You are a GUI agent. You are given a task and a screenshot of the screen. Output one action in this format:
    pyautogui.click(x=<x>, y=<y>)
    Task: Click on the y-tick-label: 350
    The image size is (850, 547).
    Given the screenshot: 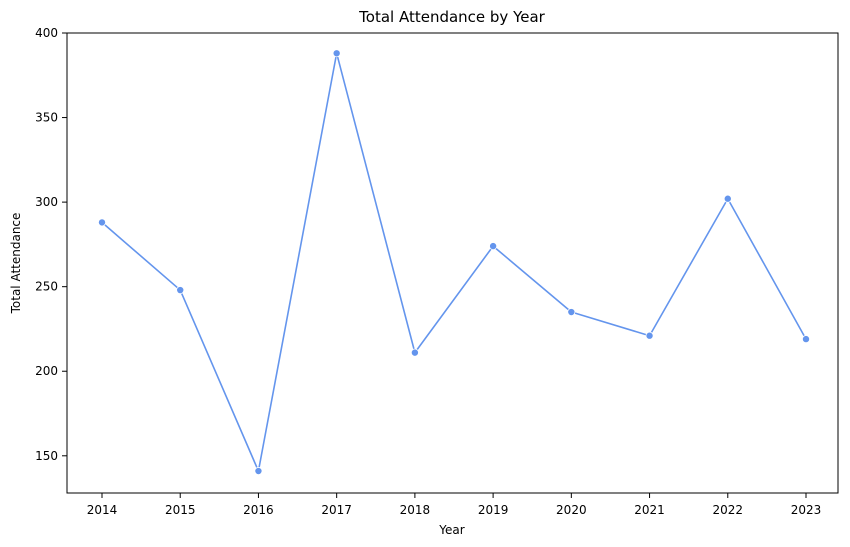 What is the action you would take?
    pyautogui.click(x=46, y=118)
    